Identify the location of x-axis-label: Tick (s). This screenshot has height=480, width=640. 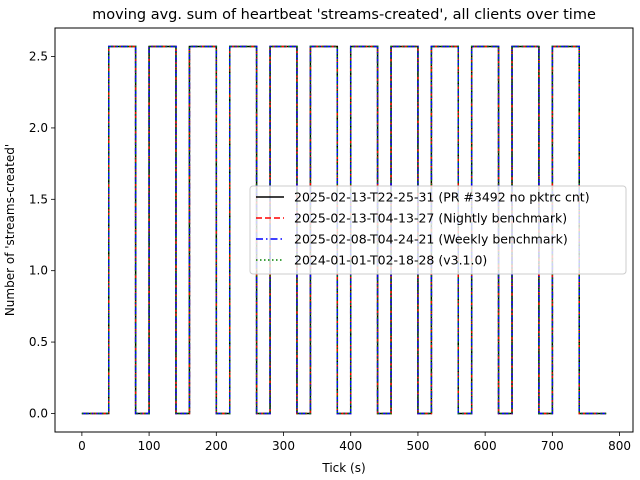
(343, 468).